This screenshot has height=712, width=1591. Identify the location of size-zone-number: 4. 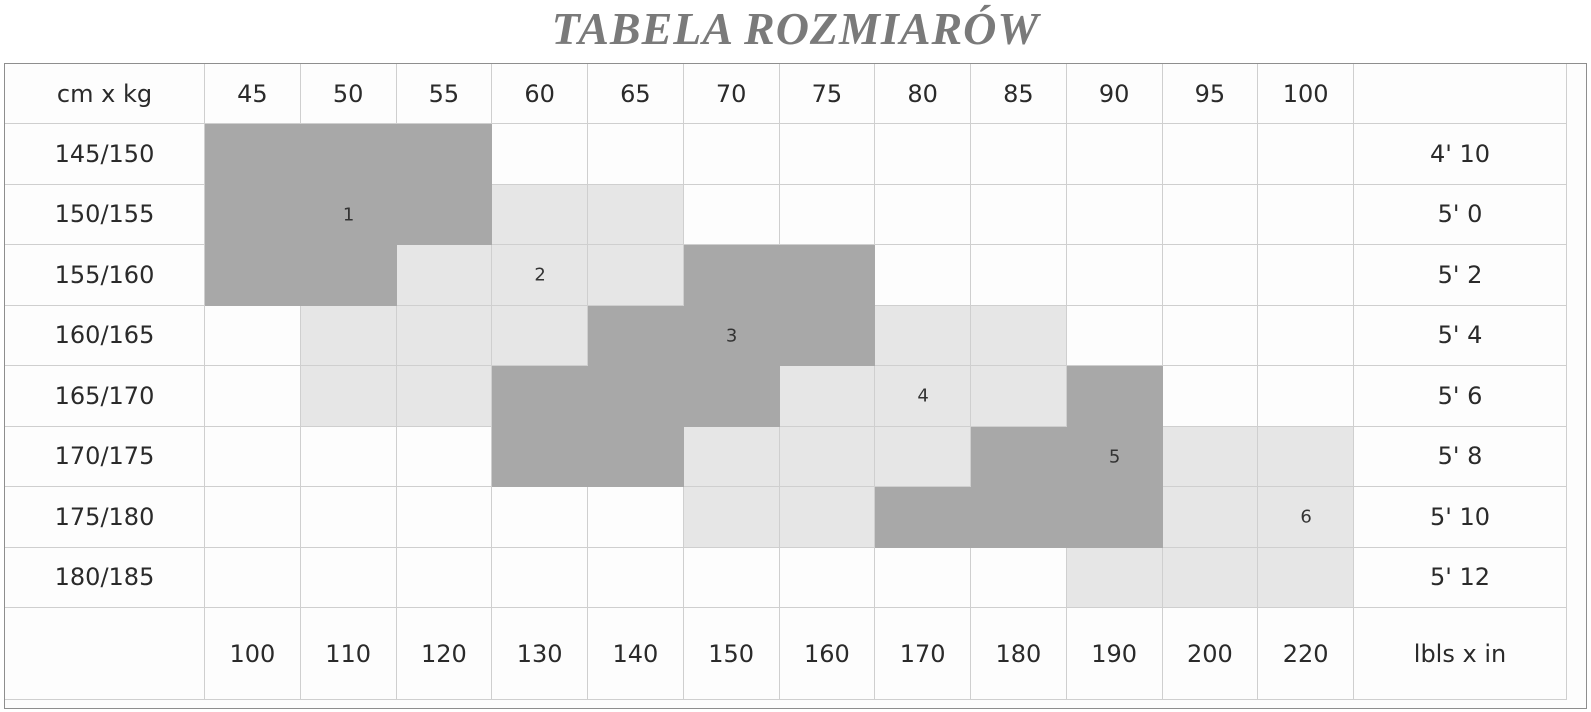
(923, 396).